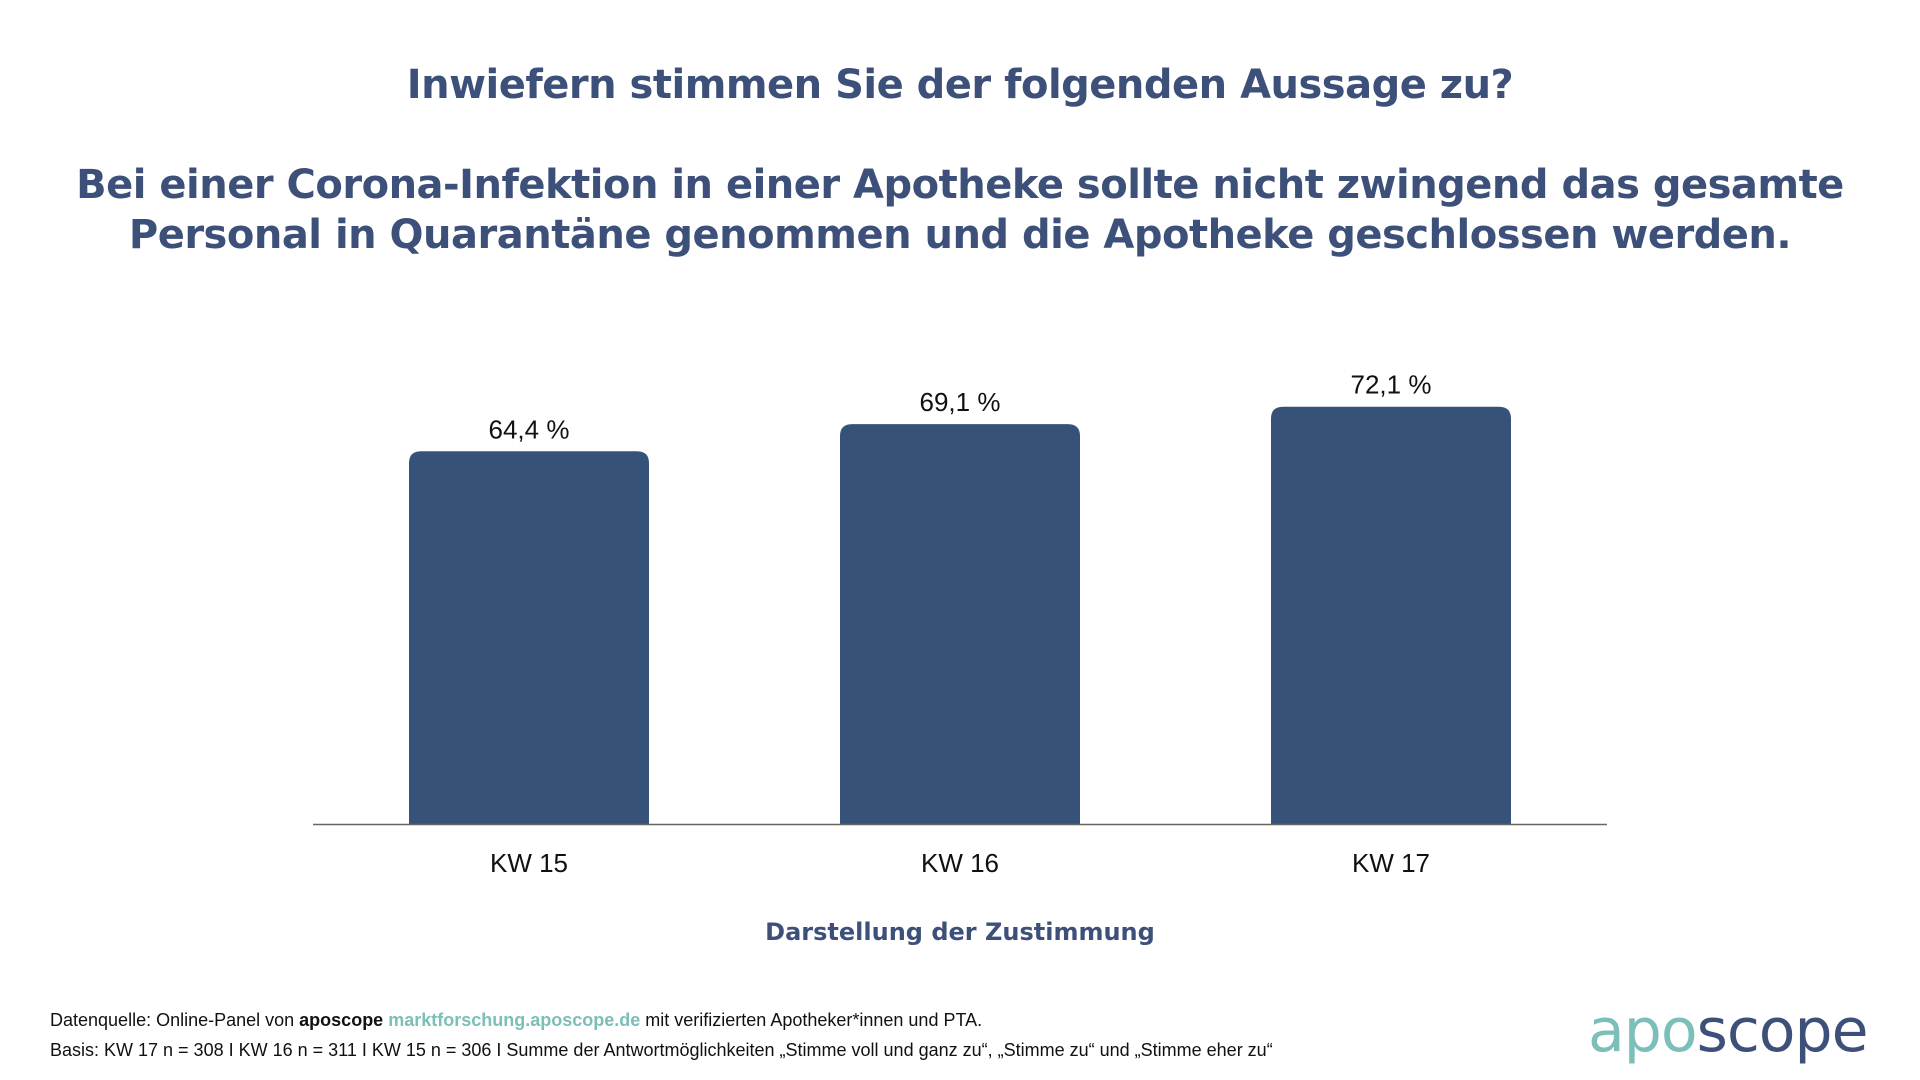  I want to click on x-axis-title: Darstellung der Zustimmung, so click(960, 932).